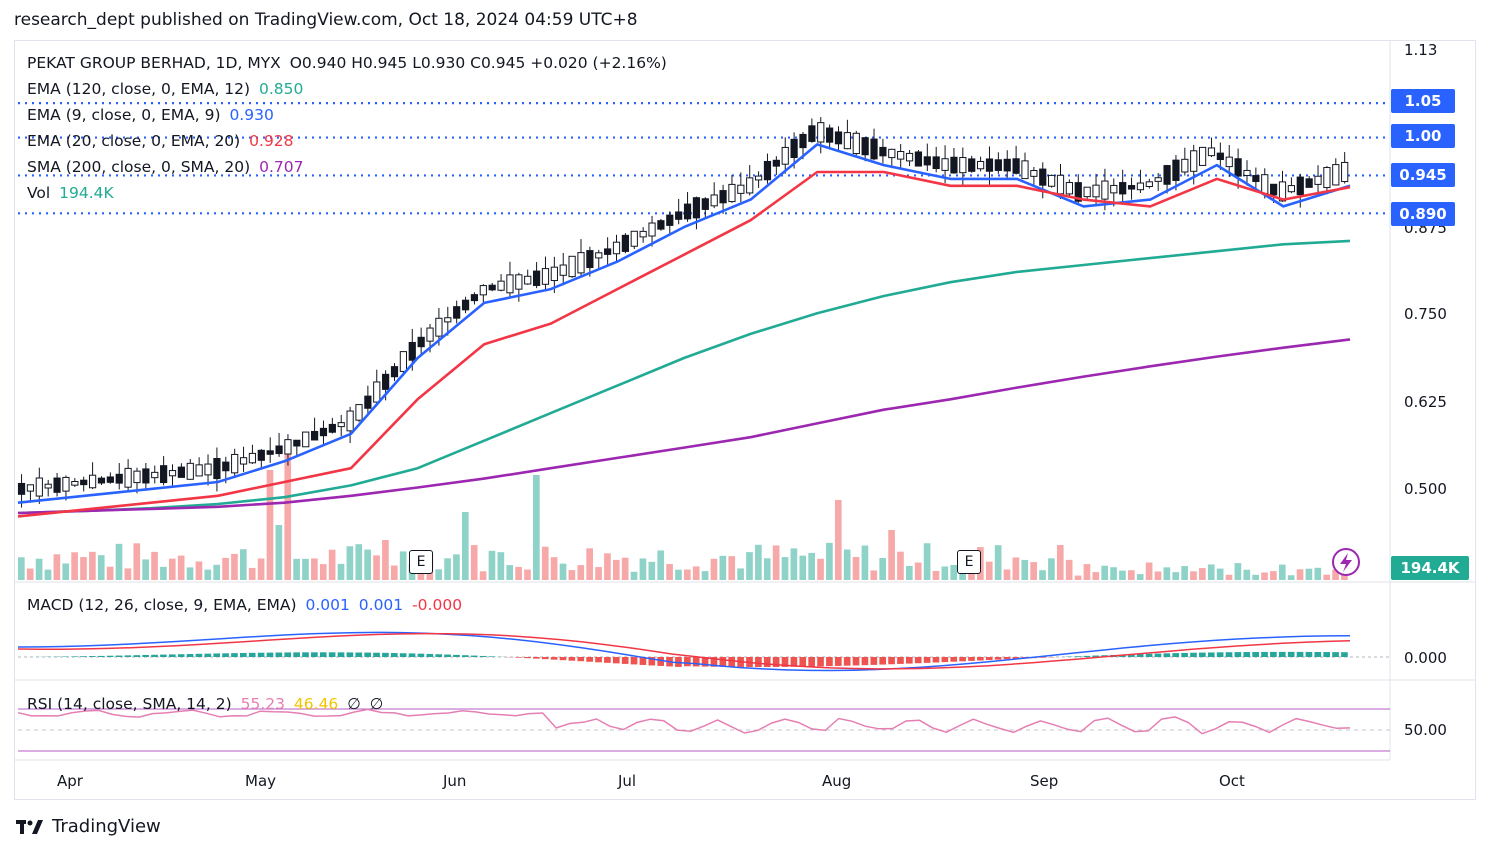 The image size is (1491, 854). Describe the element at coordinates (167, 167) in the screenshot. I see `sma200-legend: SMA (200, close, 0, SMA, 20) 0.707` at that location.